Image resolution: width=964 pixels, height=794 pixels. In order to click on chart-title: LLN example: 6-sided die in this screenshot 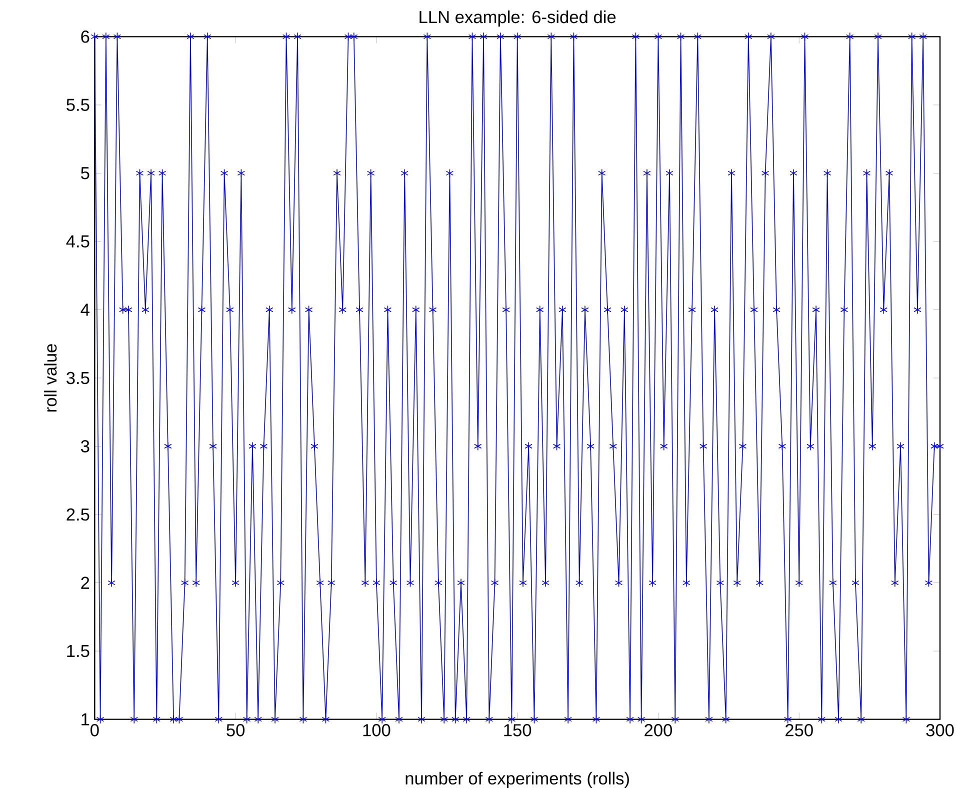, I will do `click(518, 18)`.